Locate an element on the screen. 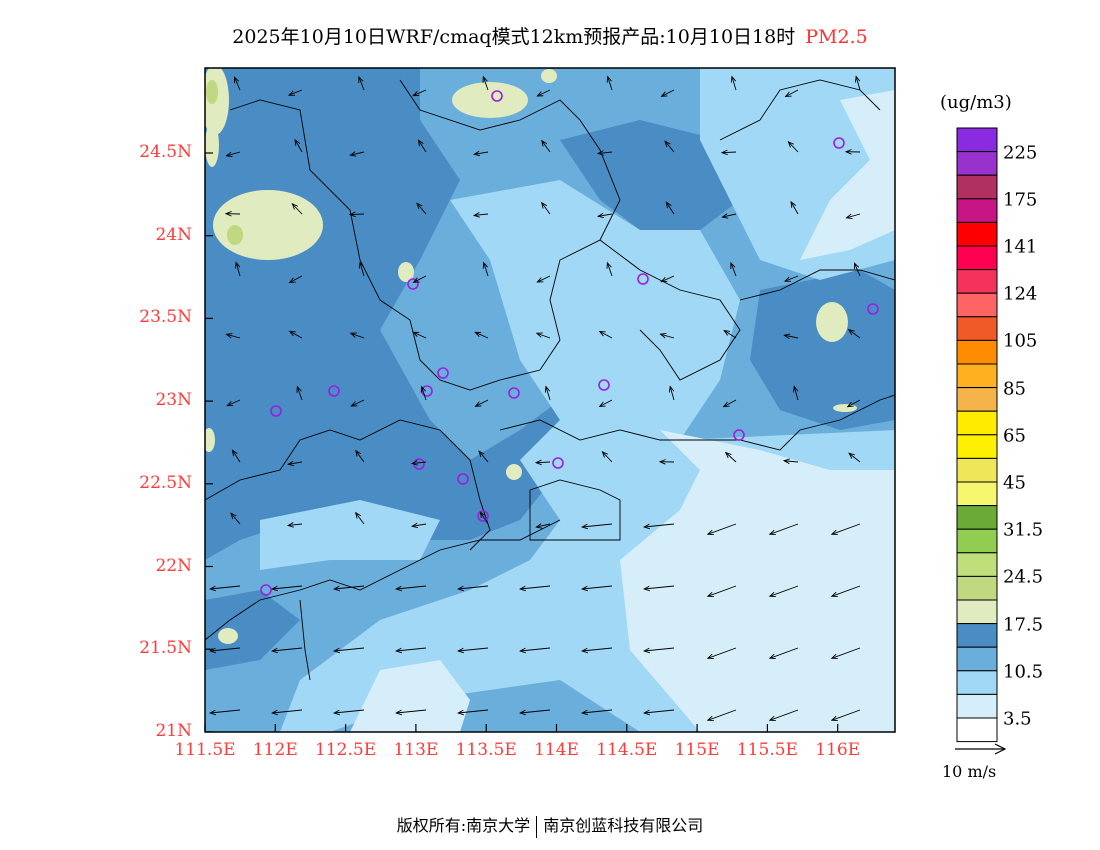 Image resolution: width=1100 pixels, height=850 pixels. lon-tick-label: 115E is located at coordinates (697, 750).